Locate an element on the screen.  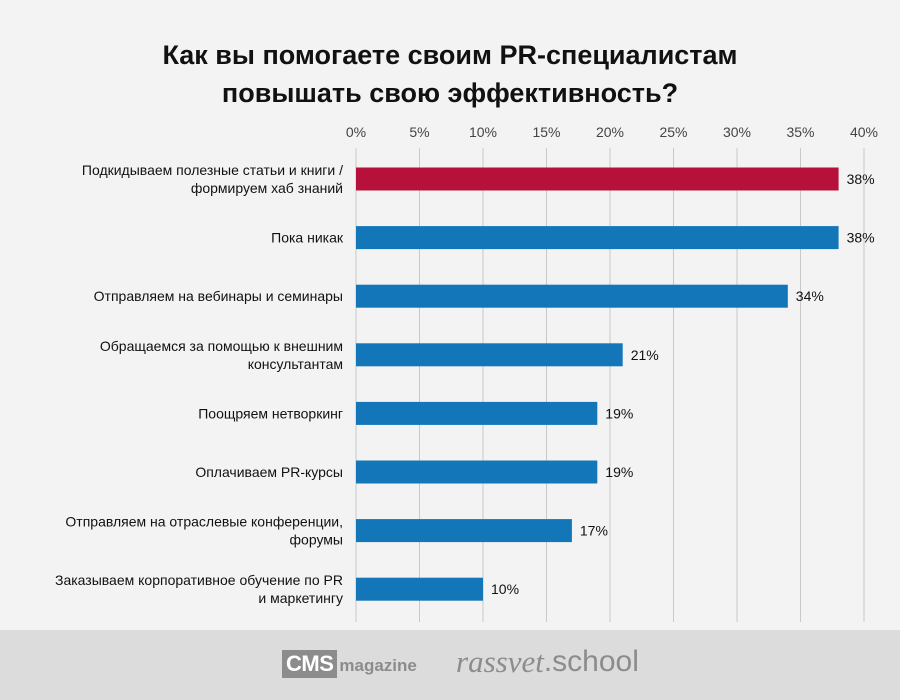
category-label-7-0: Заказываем корпоративное обучение по PR is located at coordinates (199, 580).